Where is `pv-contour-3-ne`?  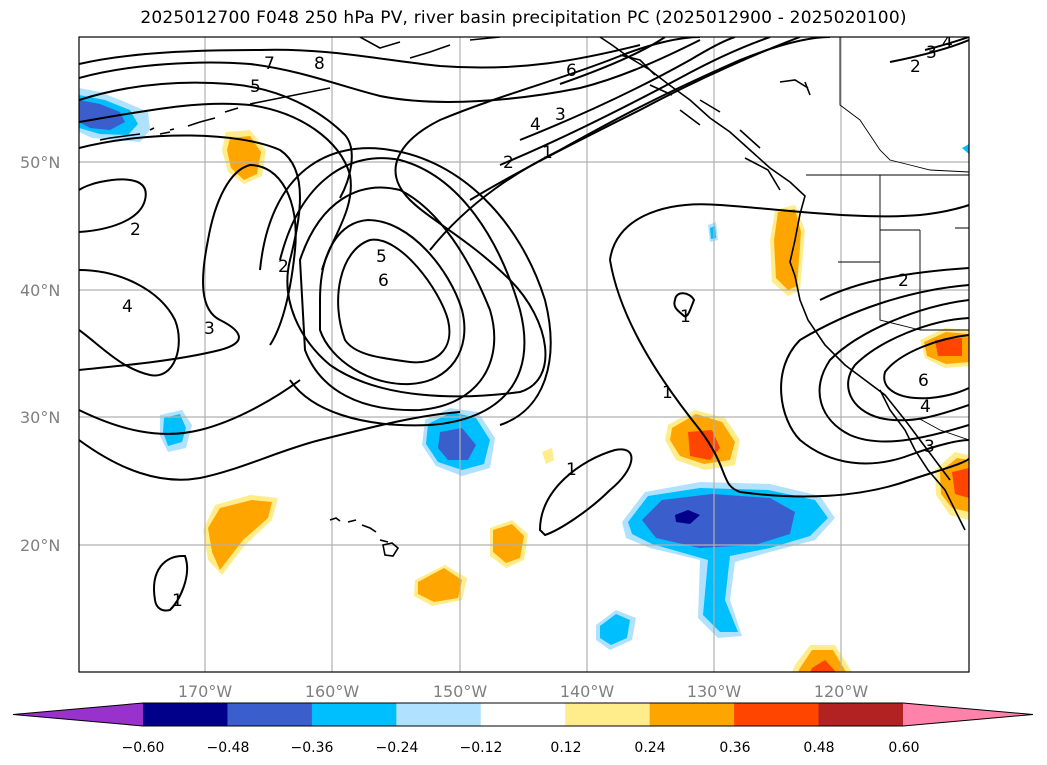
pv-contour-3-ne is located at coordinates (946, 44).